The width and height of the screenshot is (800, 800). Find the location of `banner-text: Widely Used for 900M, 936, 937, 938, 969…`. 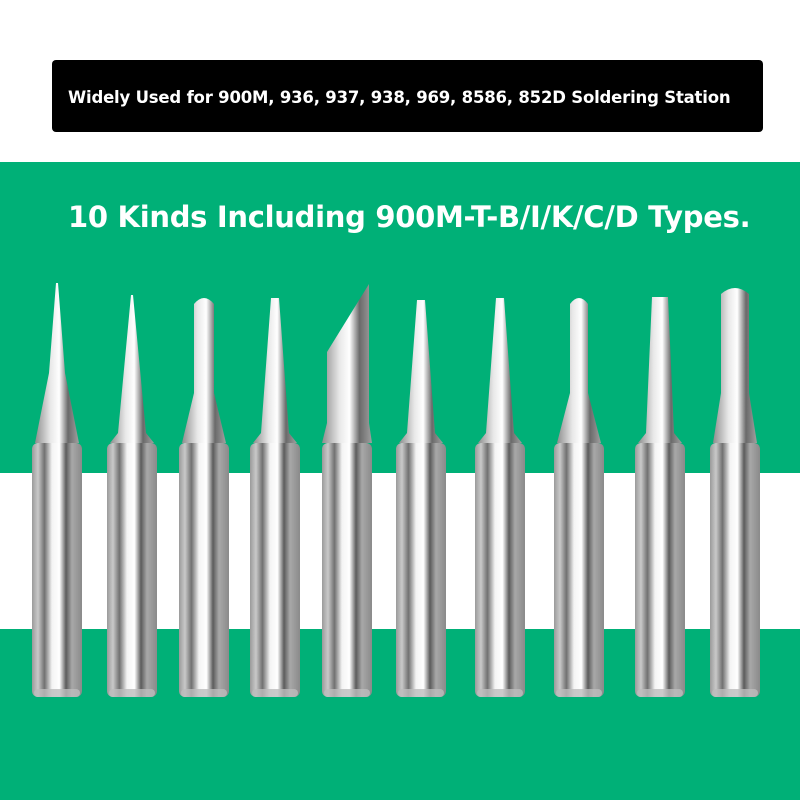

banner-text: Widely Used for 900M, 936, 937, 938, 969… is located at coordinates (399, 97).